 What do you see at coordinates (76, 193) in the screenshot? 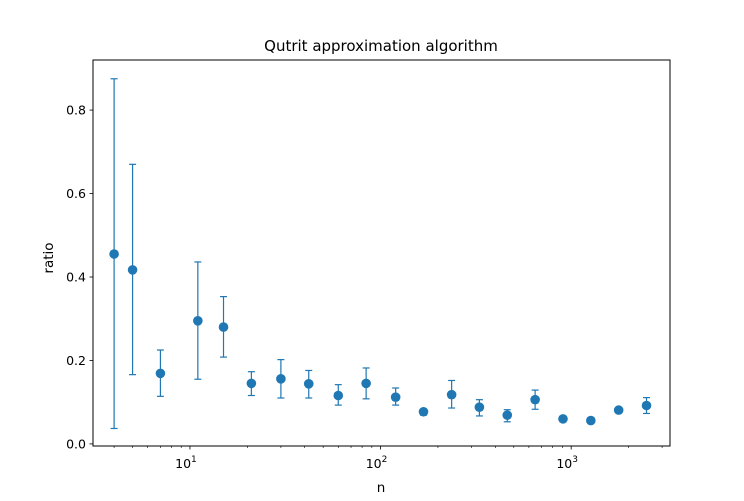
I see `y-tick-label: 0.6` at bounding box center [76, 193].